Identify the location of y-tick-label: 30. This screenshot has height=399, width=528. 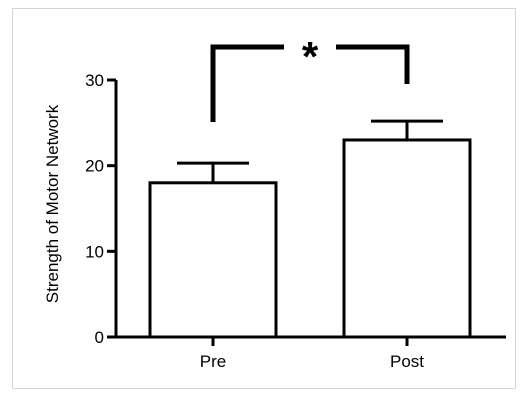
(94, 80).